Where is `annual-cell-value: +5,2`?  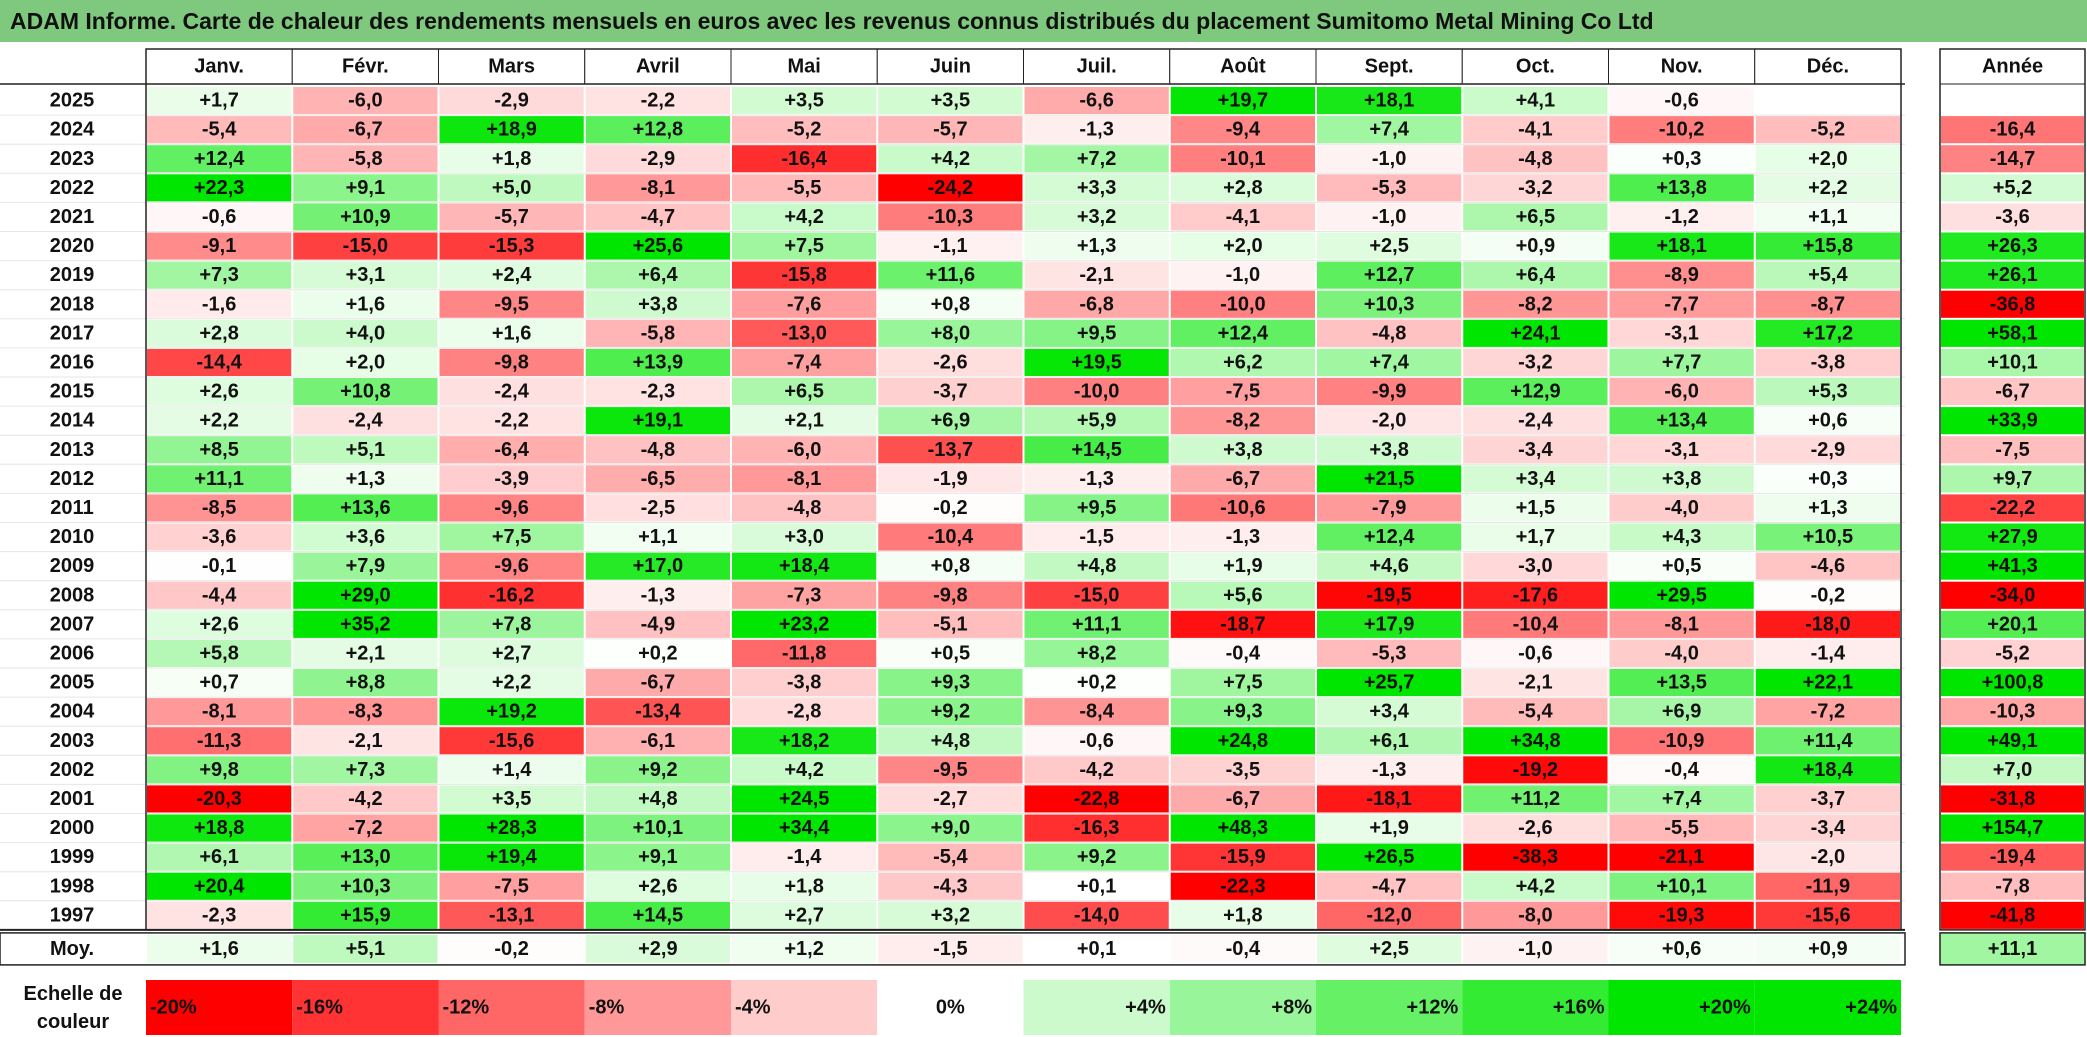
annual-cell-value: +5,2 is located at coordinates (2012, 188).